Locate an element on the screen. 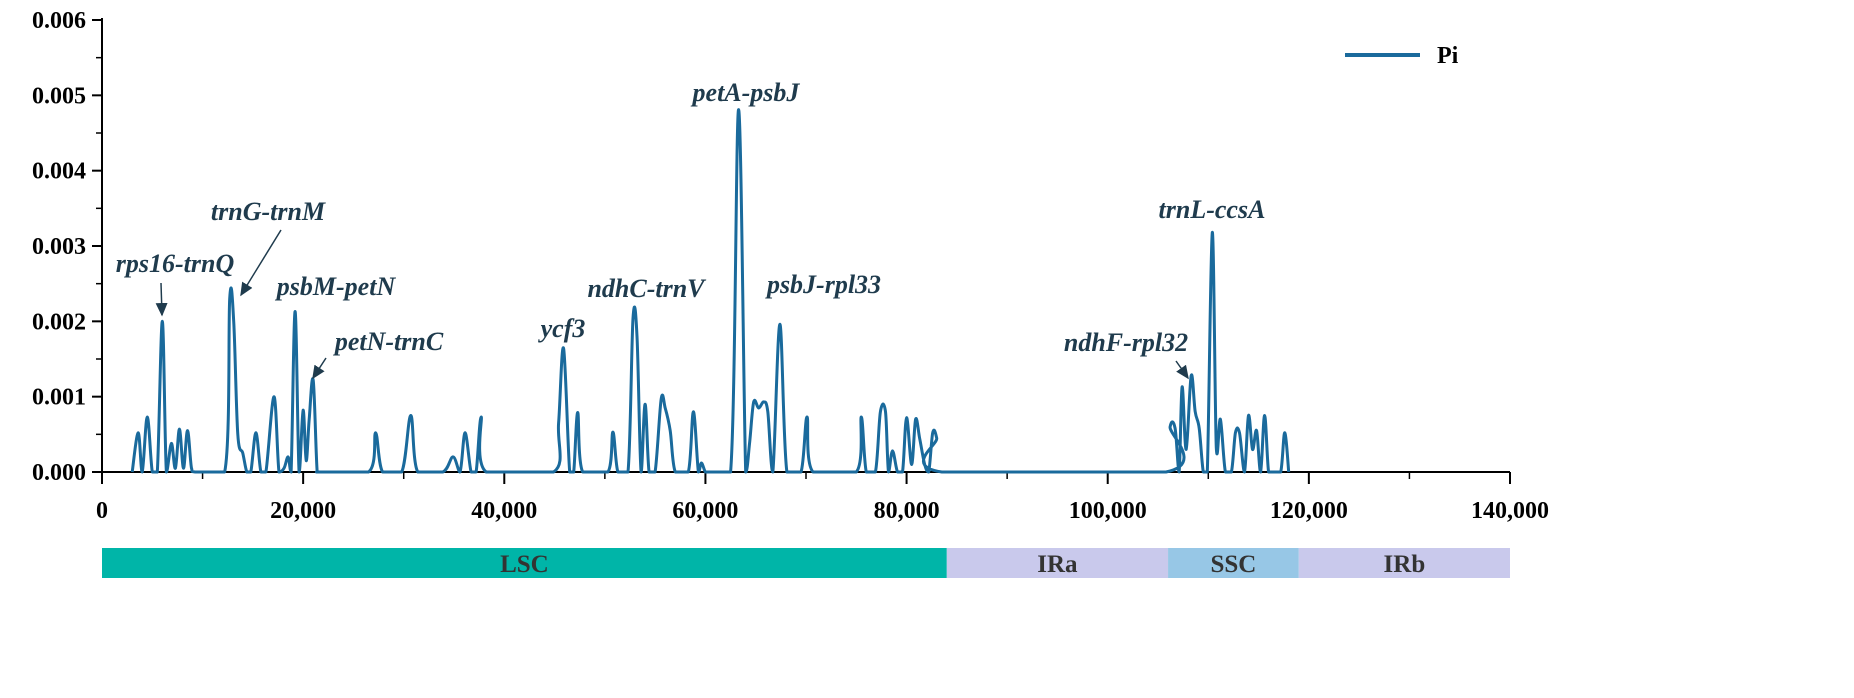  region-ssc is located at coordinates (1233, 563).